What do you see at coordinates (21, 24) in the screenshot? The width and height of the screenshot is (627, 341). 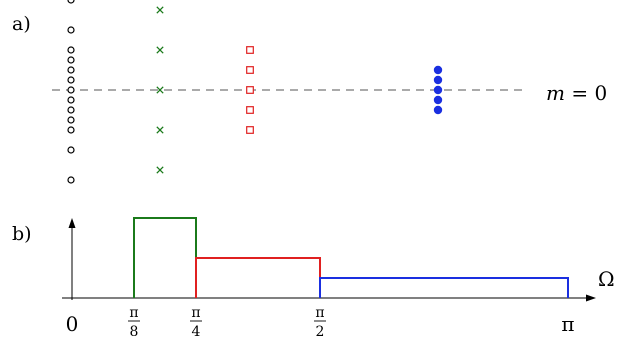 I see `panel-a-label: a)` at bounding box center [21, 24].